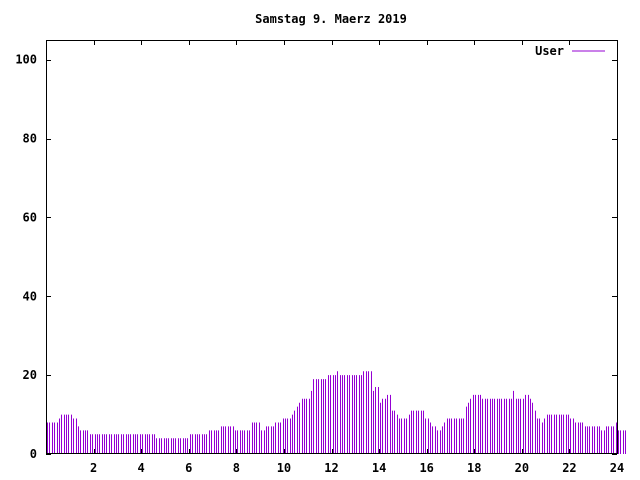 The width and height of the screenshot is (640, 480). I want to click on x-tick-label: 24, so click(617, 468).